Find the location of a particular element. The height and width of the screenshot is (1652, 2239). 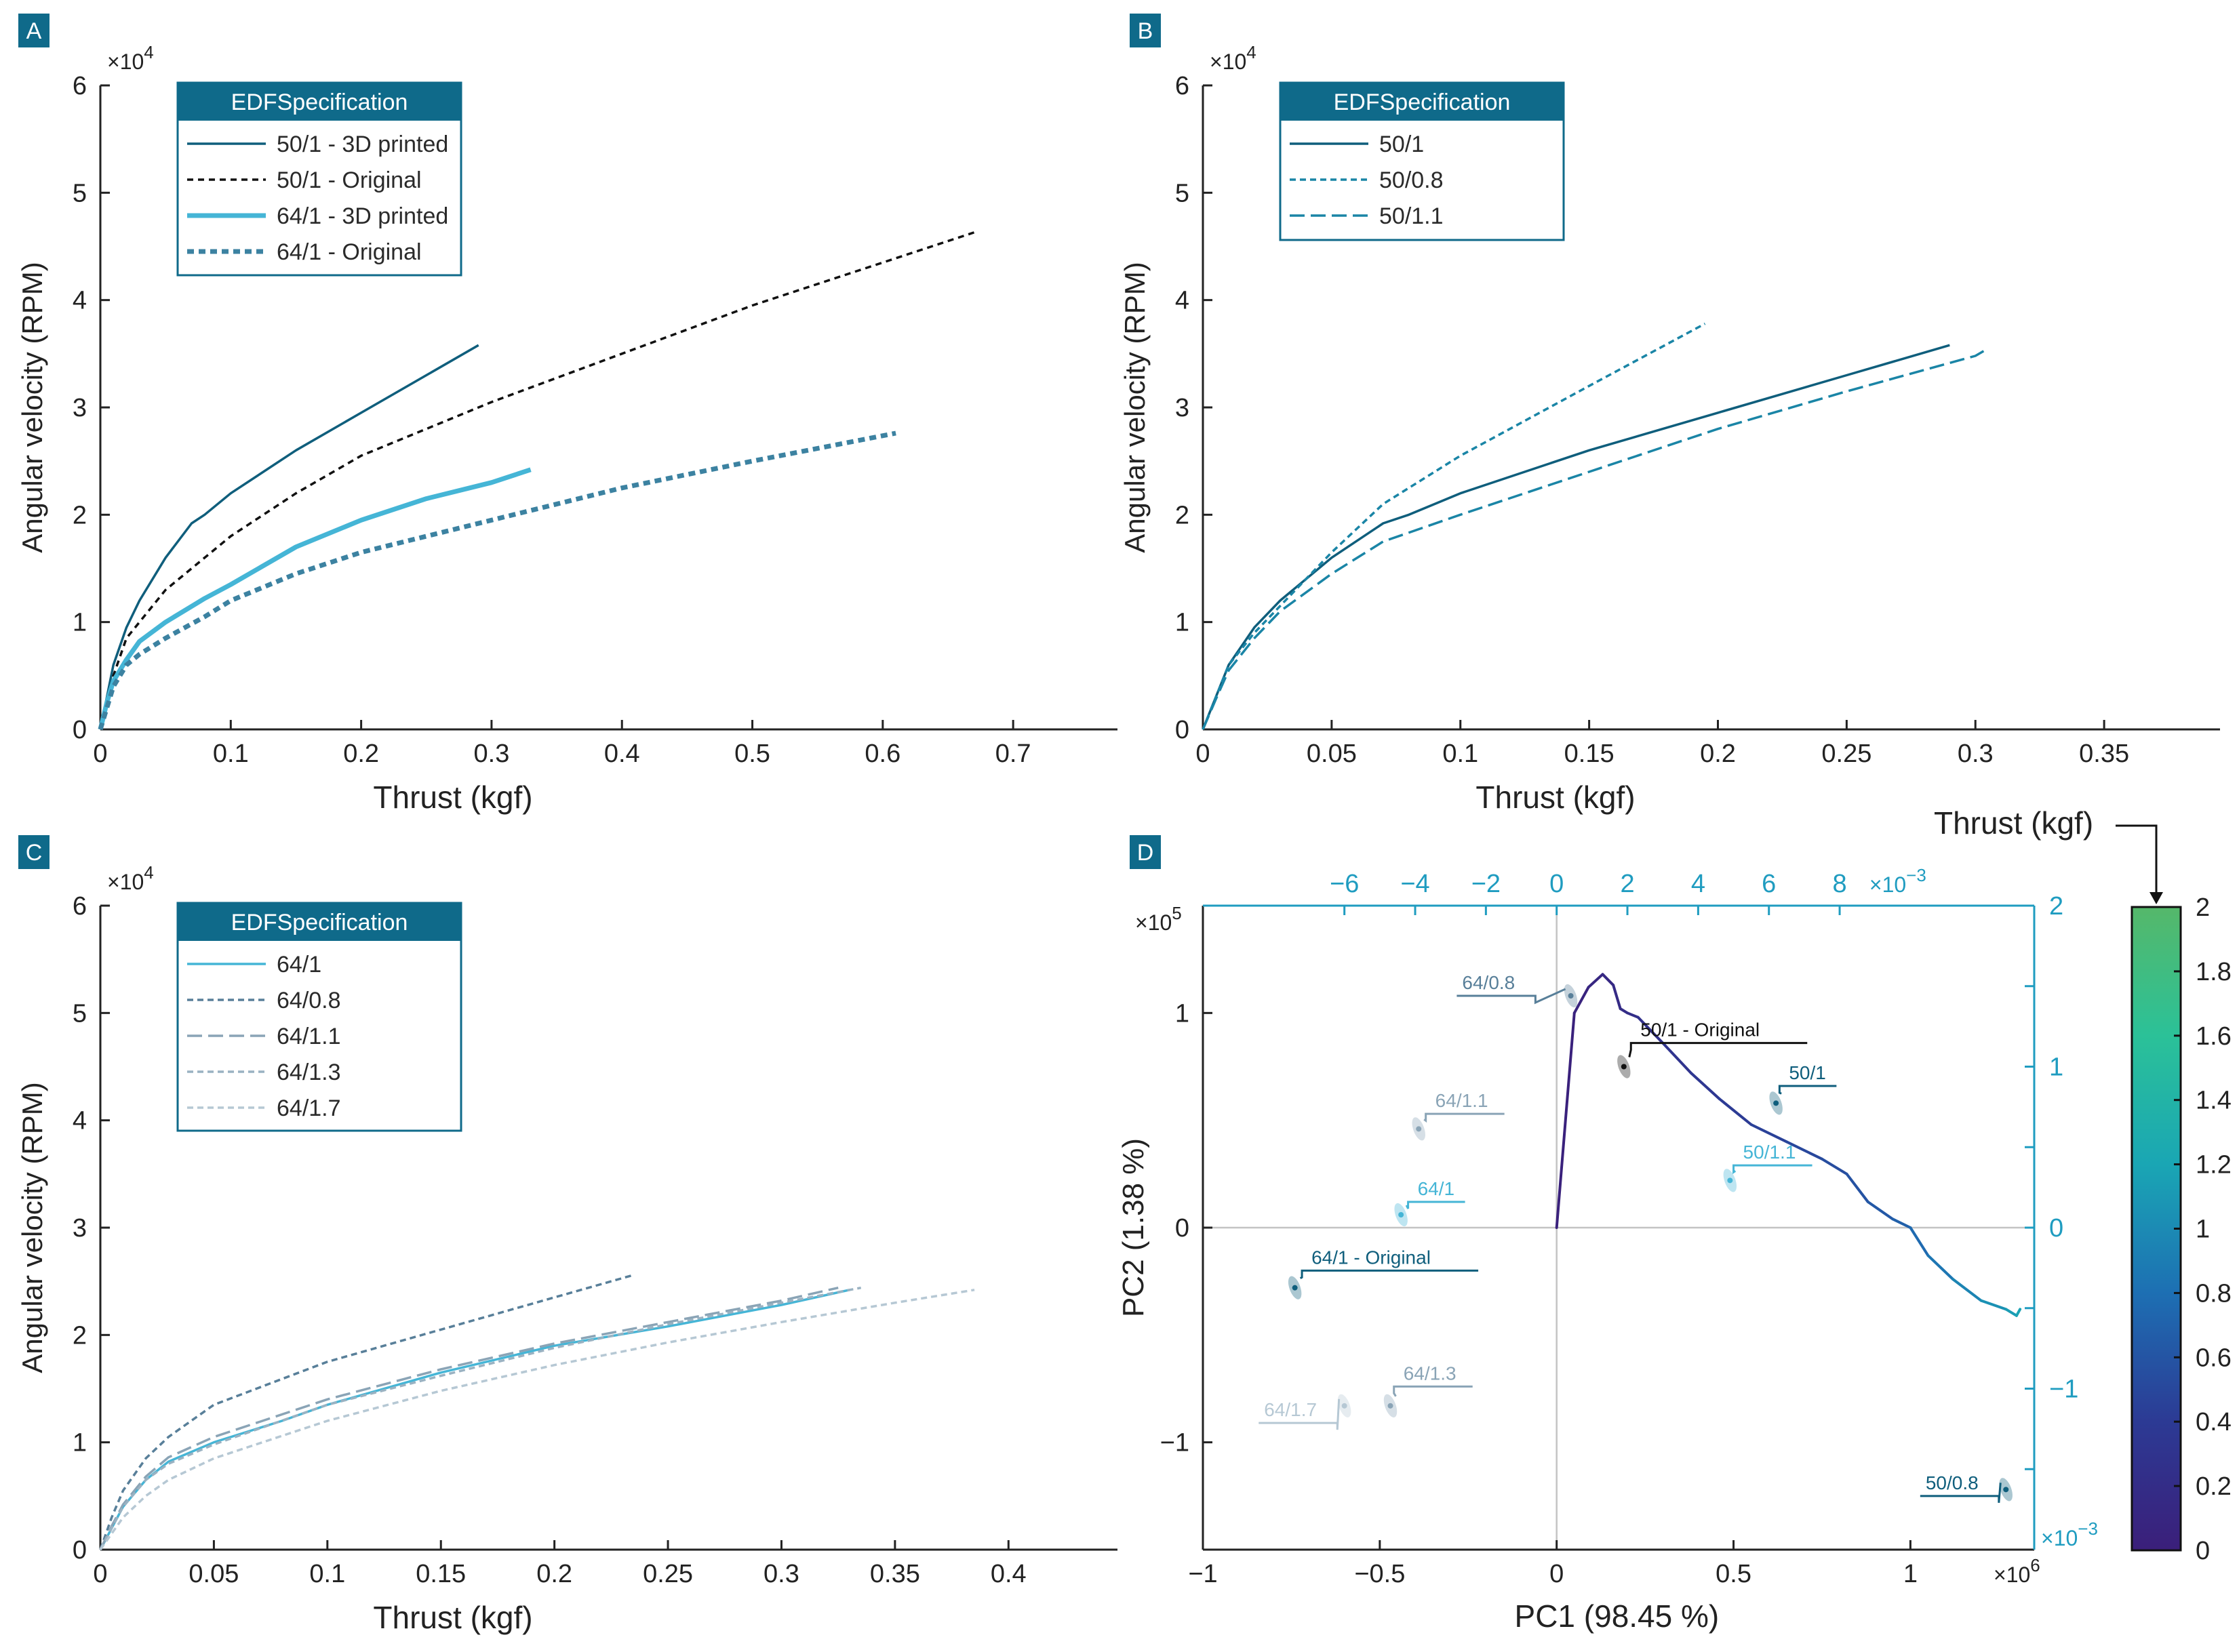

colorbar-tick-label: 1 is located at coordinates (2203, 1229).